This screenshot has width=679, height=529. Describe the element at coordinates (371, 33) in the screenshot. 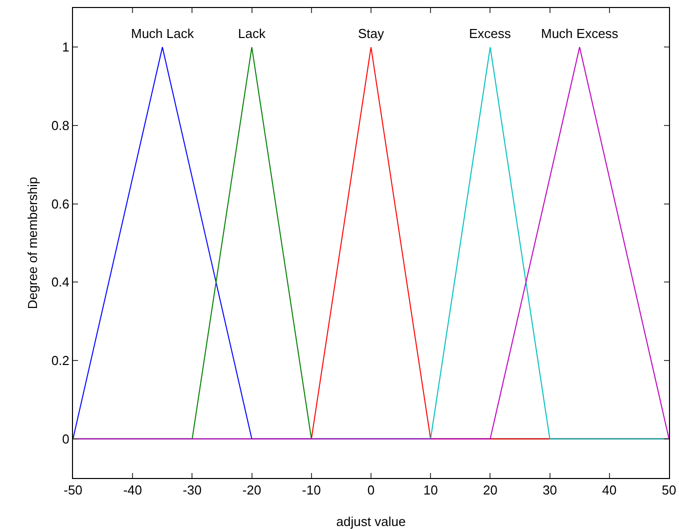

I see `series-label: Stay` at that location.